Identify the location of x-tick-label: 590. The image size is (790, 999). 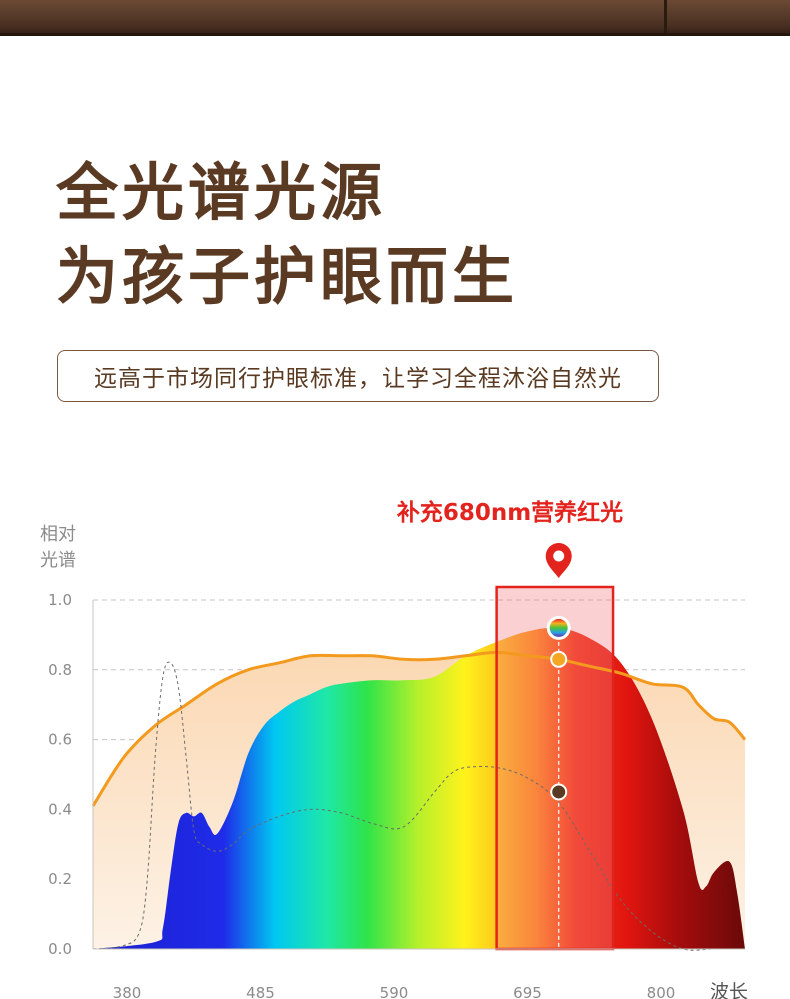
(394, 991).